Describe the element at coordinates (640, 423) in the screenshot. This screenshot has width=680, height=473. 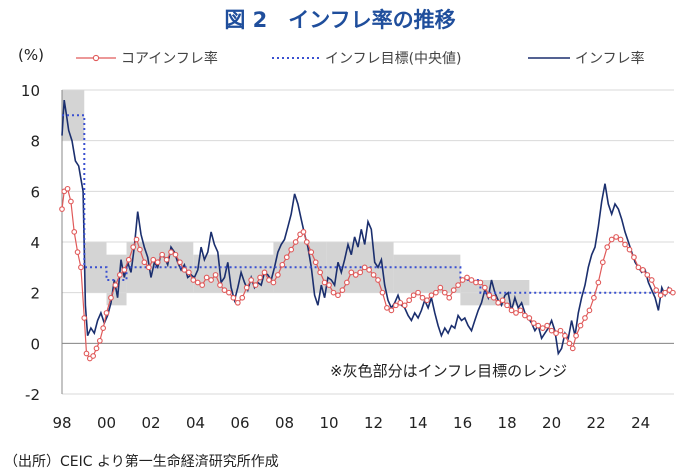
I see `x-tick-label: 24` at that location.